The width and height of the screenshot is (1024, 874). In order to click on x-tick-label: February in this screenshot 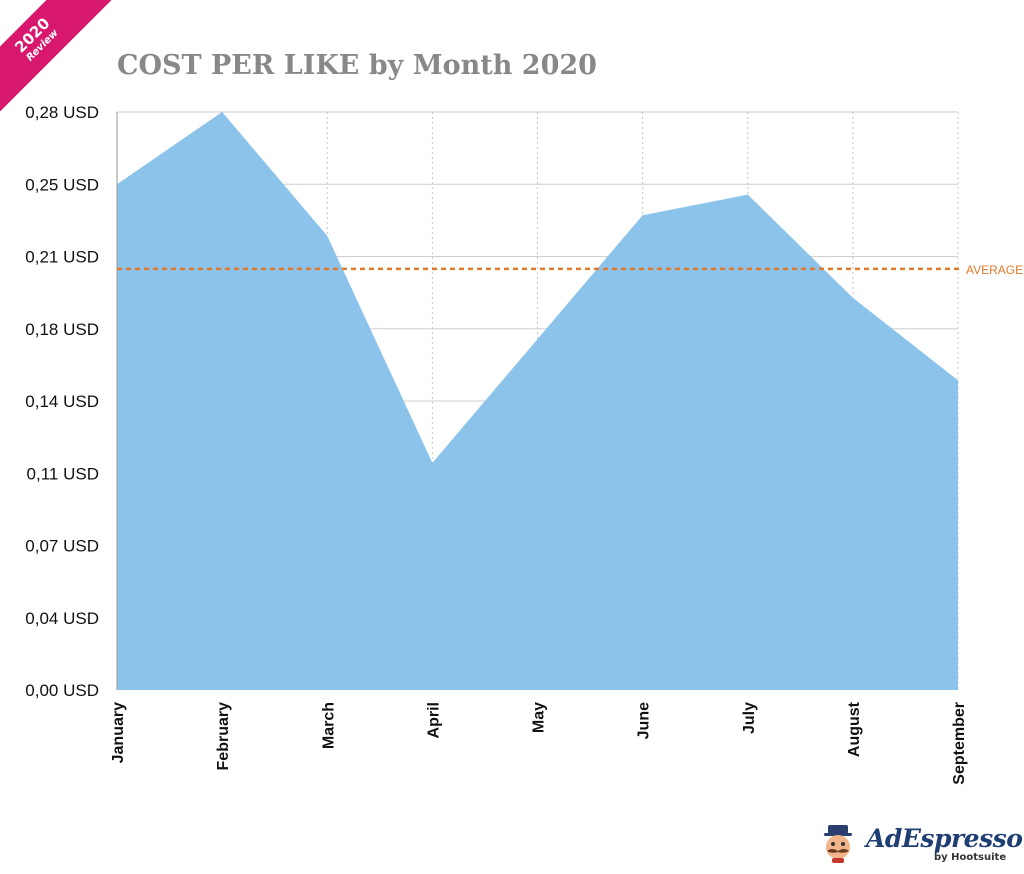, I will do `click(223, 736)`.